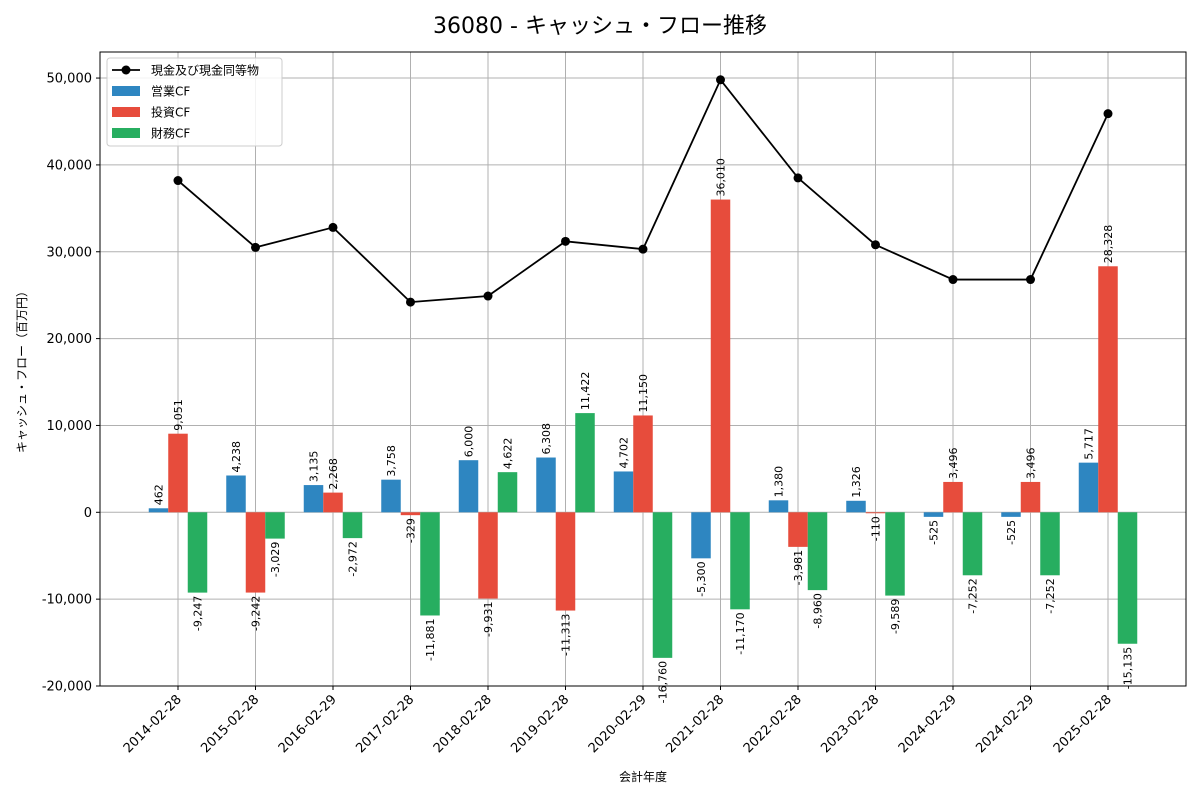 The image size is (1200, 800). I want to click on data-label-投資CF: -9,242, so click(256, 613).